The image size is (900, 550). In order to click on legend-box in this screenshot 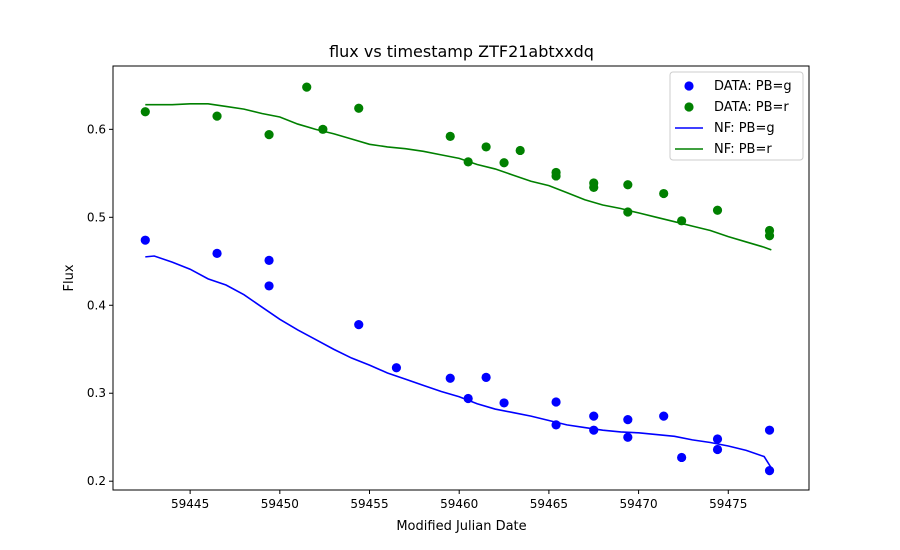, I will do `click(736, 116)`.